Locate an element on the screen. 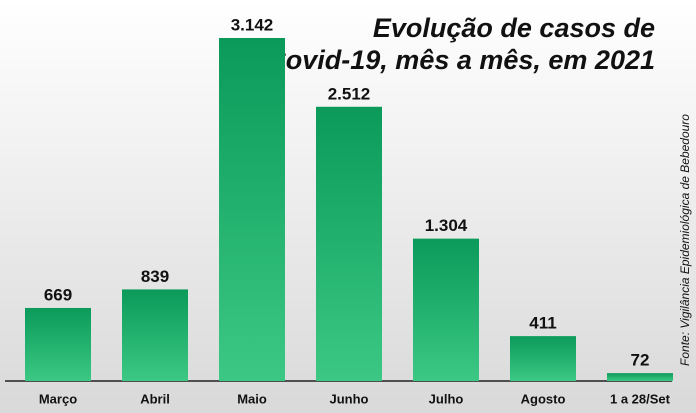 This screenshot has height=413, width=696. x-tick-label: Agosto is located at coordinates (543, 398).